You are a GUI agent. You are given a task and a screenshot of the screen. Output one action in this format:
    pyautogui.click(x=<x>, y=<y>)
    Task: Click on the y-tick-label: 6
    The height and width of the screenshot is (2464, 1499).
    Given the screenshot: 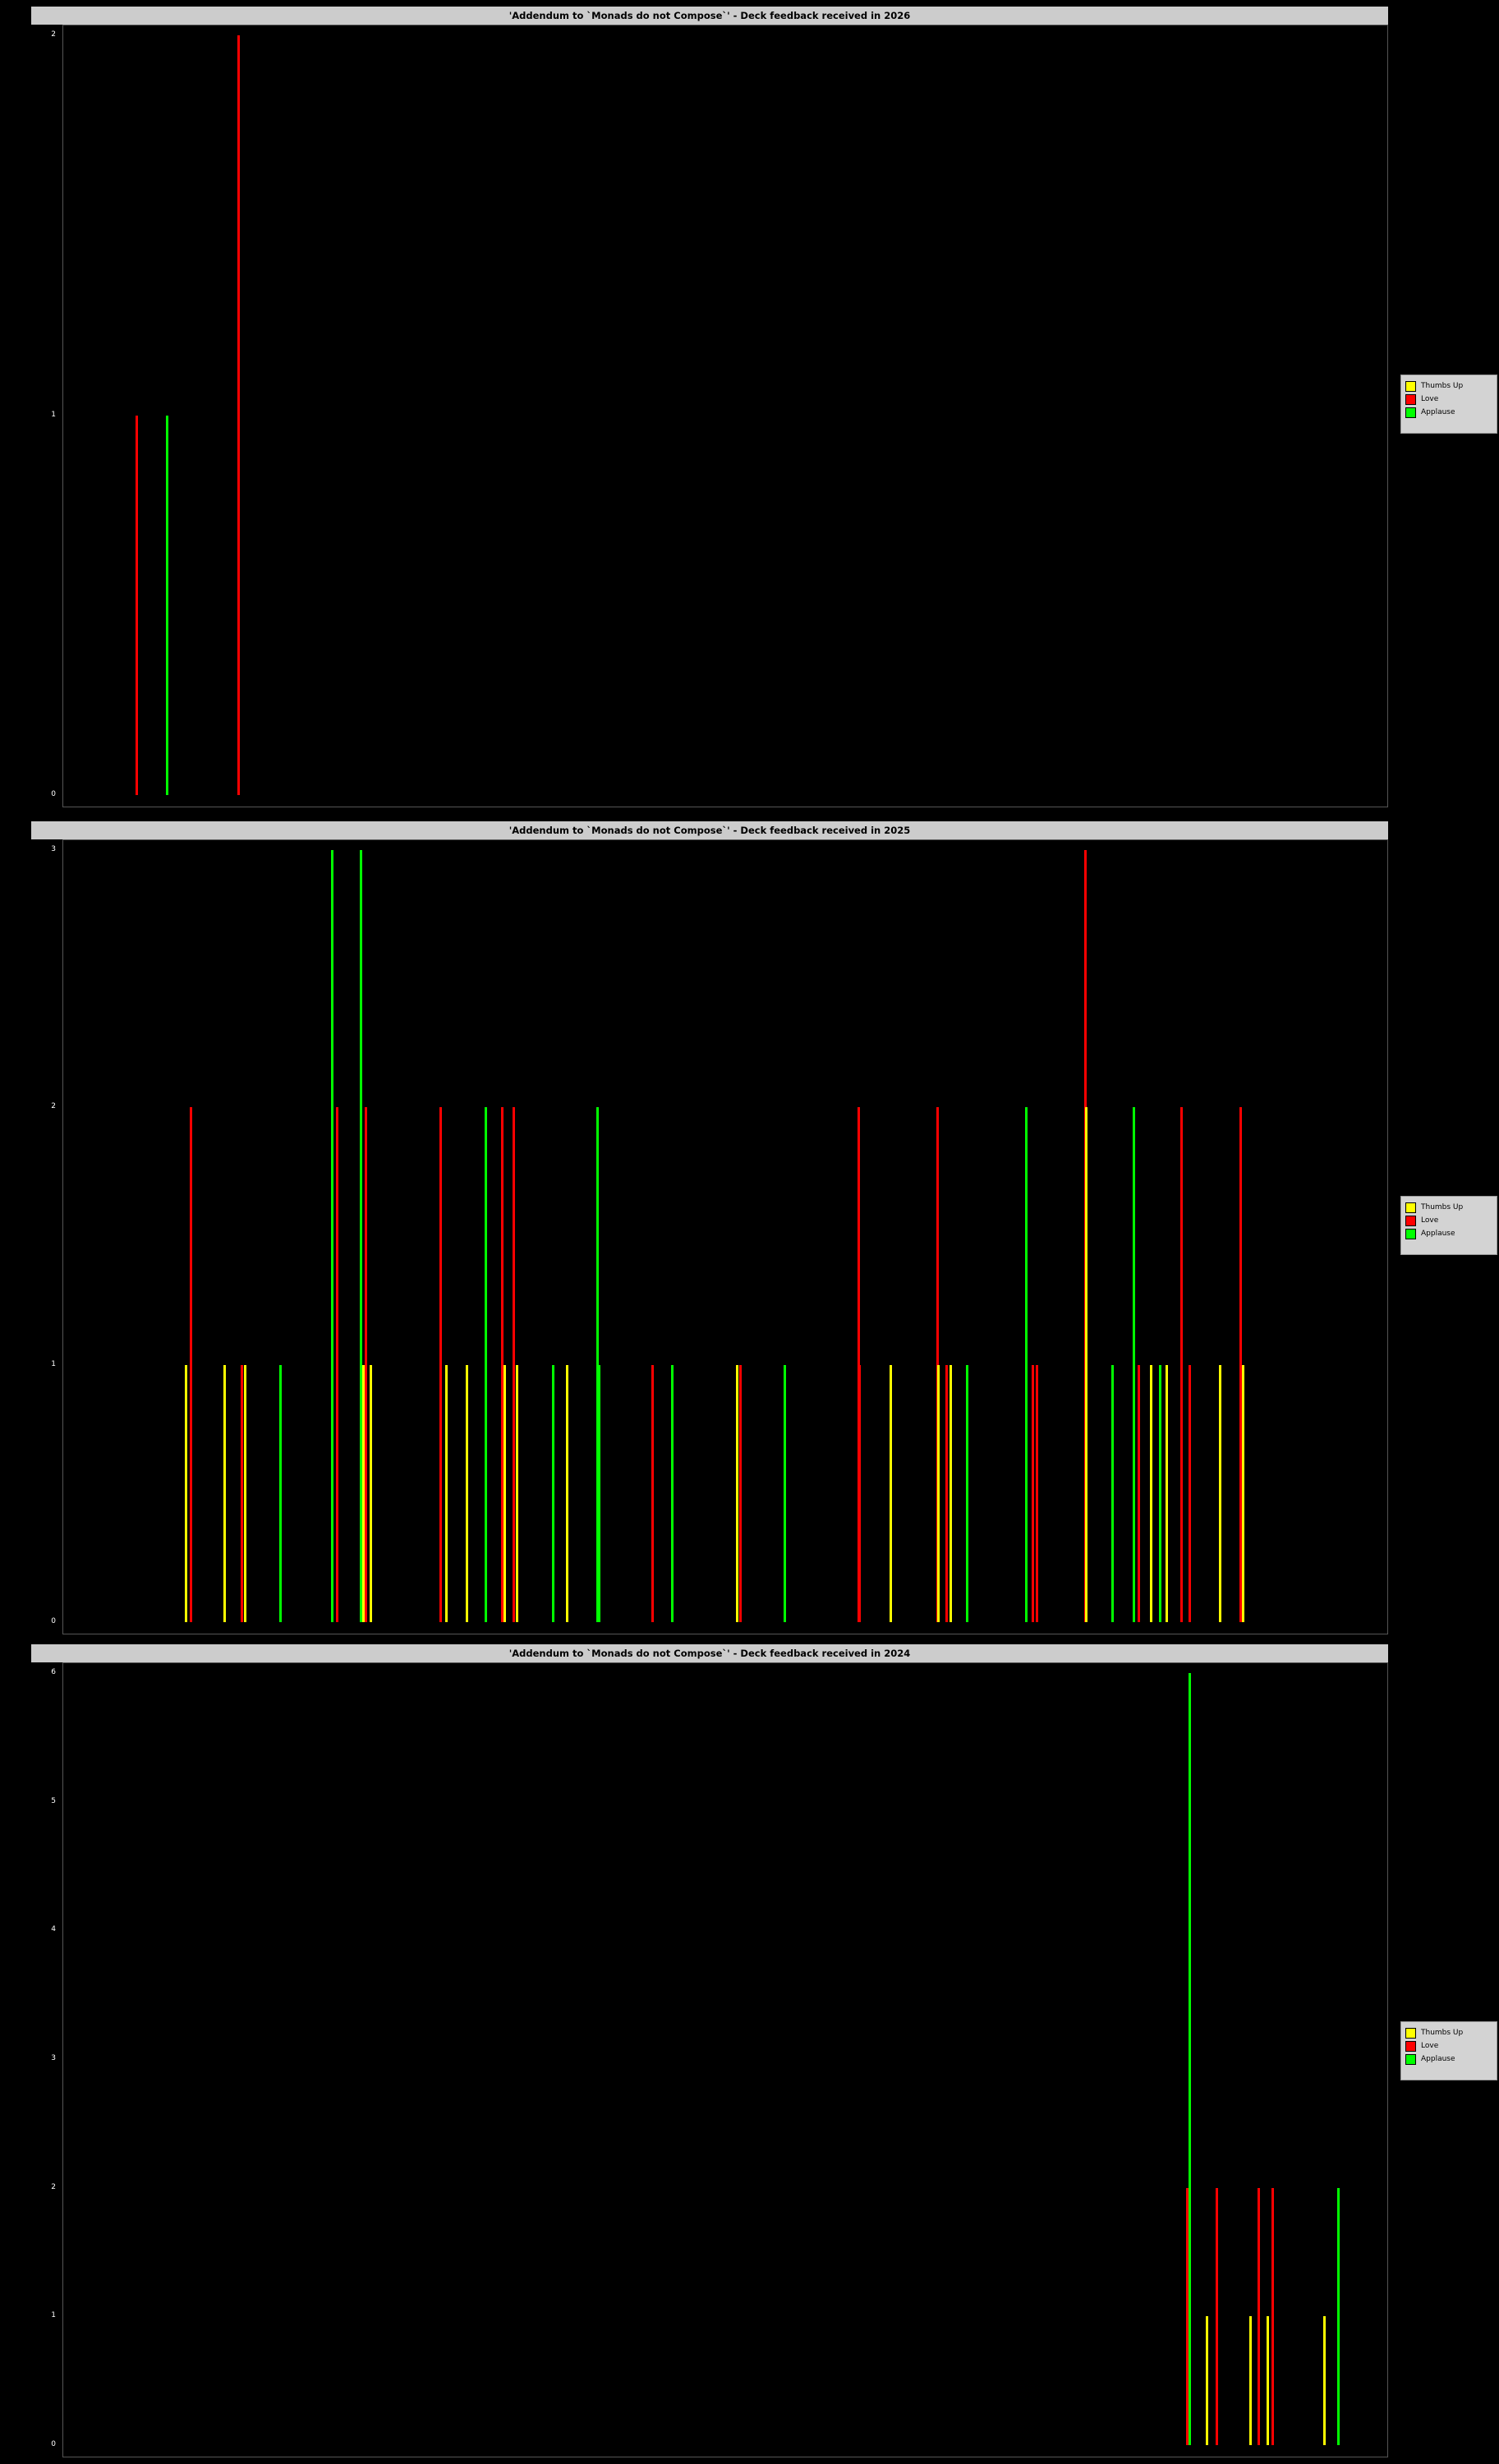 What is the action you would take?
    pyautogui.click(x=53, y=1672)
    